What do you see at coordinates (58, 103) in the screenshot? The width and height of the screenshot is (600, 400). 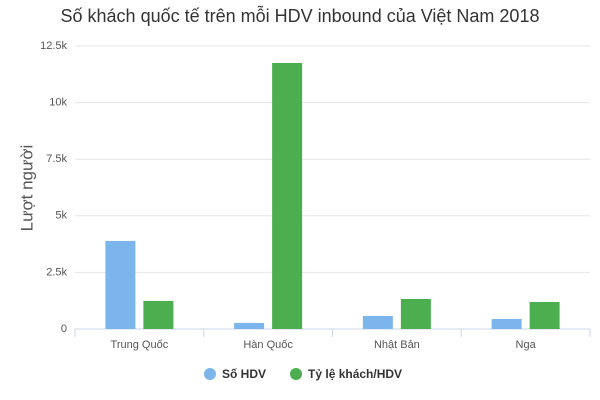 I see `y-tick-label: 10k` at bounding box center [58, 103].